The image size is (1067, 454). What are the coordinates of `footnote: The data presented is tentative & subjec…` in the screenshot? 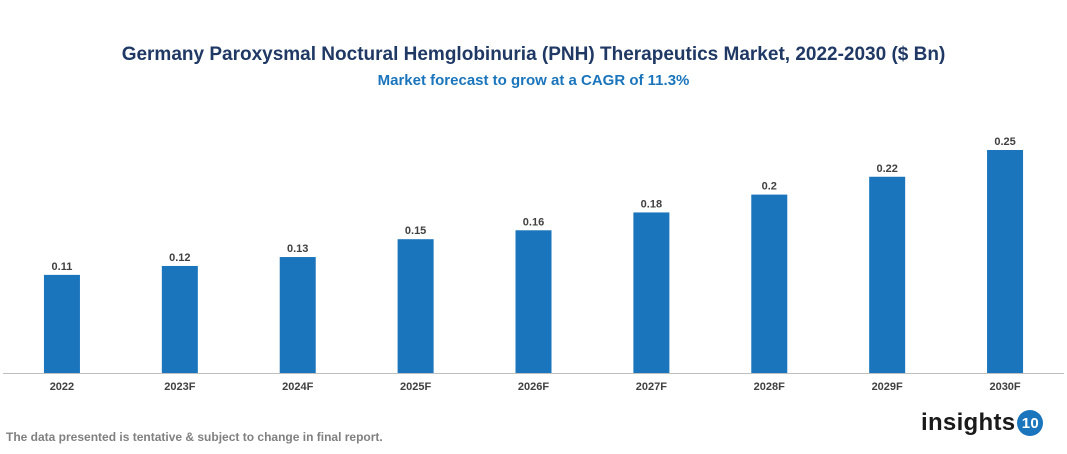 It's located at (194, 437).